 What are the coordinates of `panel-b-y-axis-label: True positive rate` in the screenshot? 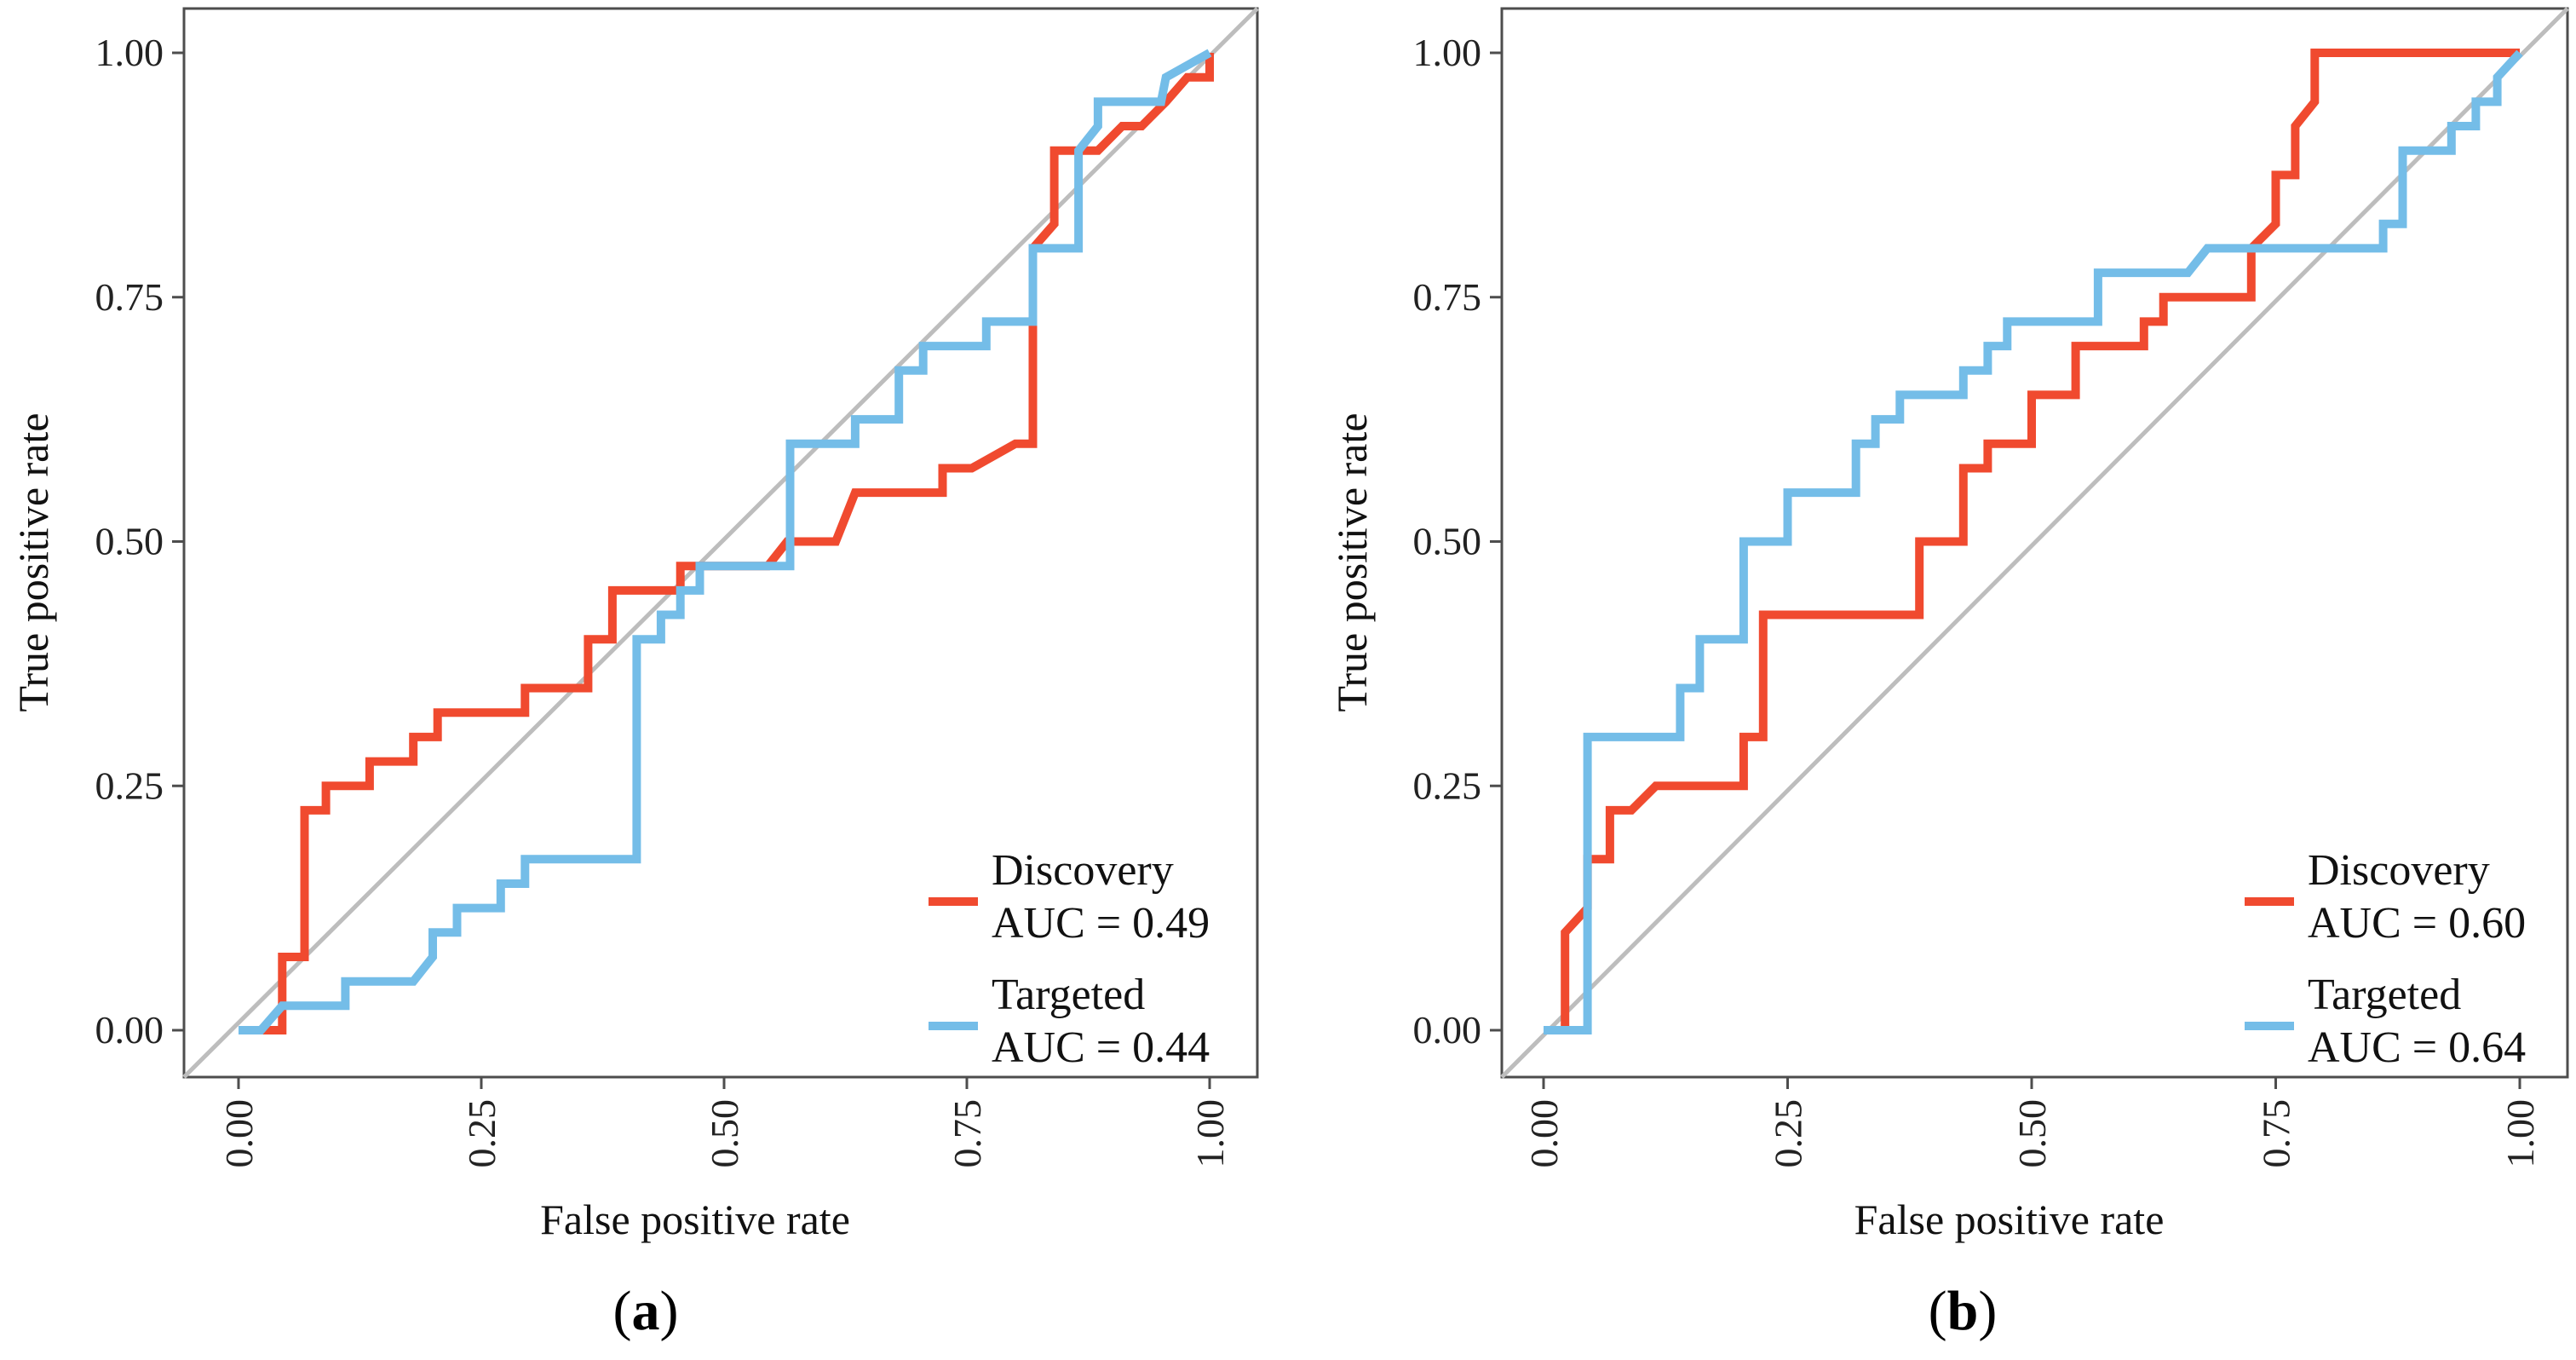 It's located at (1352, 562).